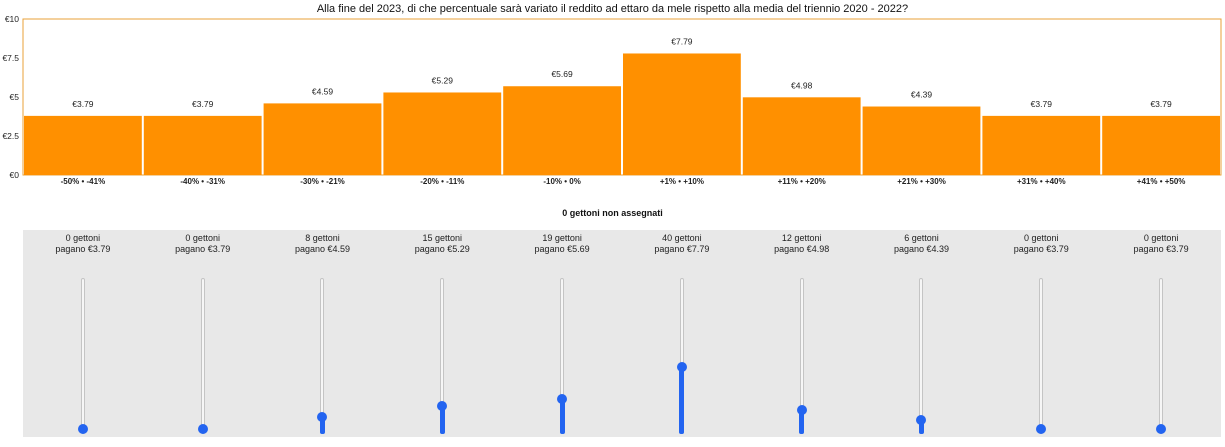  What do you see at coordinates (562, 249) in the screenshot?
I see `payout-label: pagano €5.69` at bounding box center [562, 249].